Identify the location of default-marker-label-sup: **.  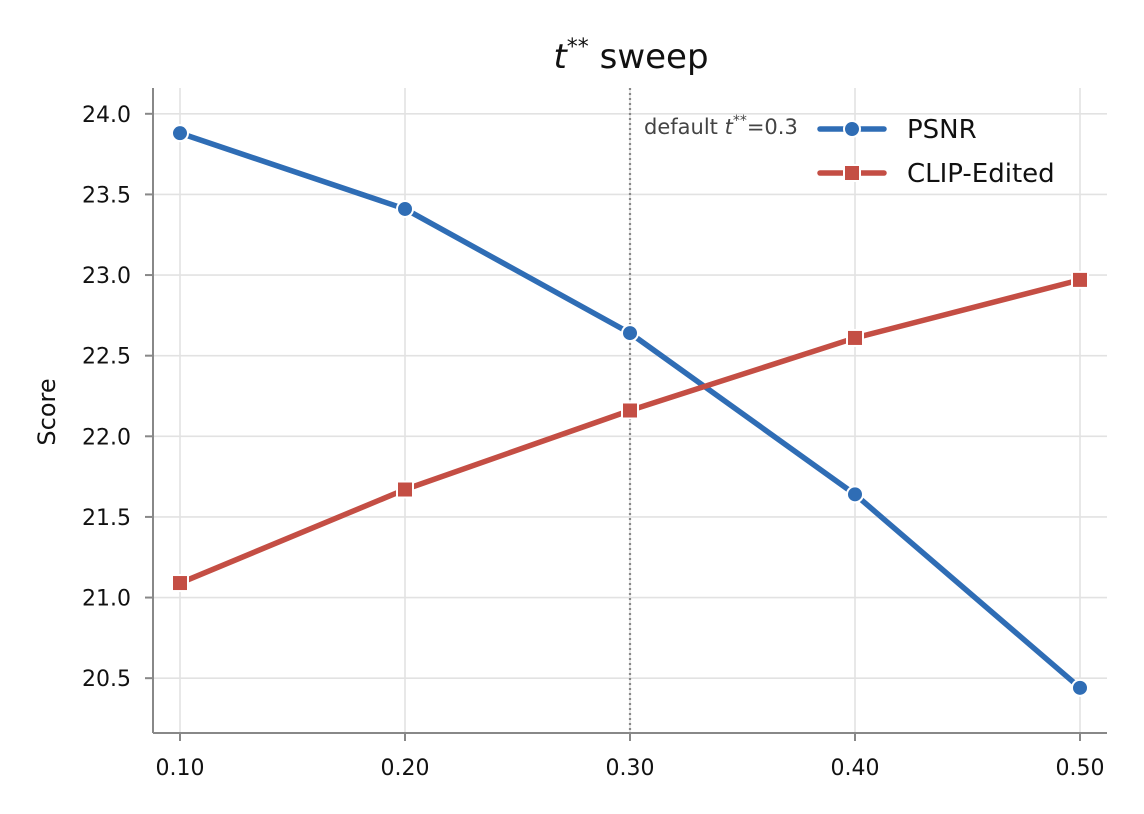
(740, 121).